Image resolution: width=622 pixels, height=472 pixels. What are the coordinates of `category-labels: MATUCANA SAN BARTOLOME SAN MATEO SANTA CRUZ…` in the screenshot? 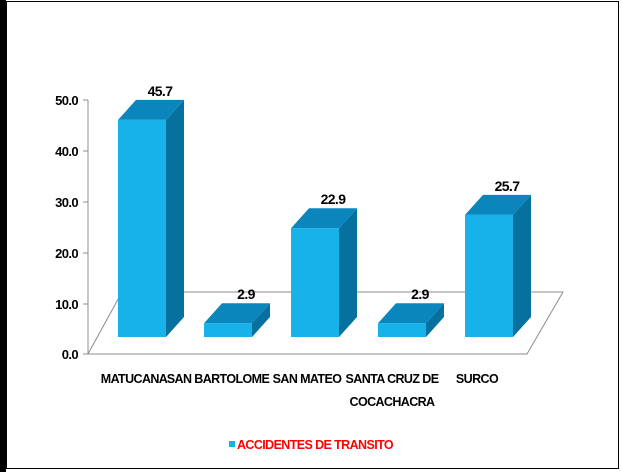 It's located at (300, 390).